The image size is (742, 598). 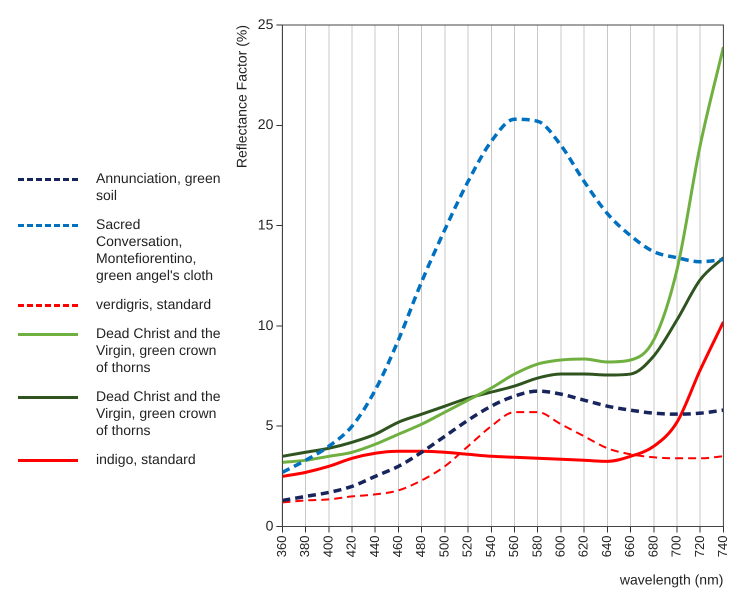 I want to click on x-axis-title: wavelength (nm), so click(x=671, y=579).